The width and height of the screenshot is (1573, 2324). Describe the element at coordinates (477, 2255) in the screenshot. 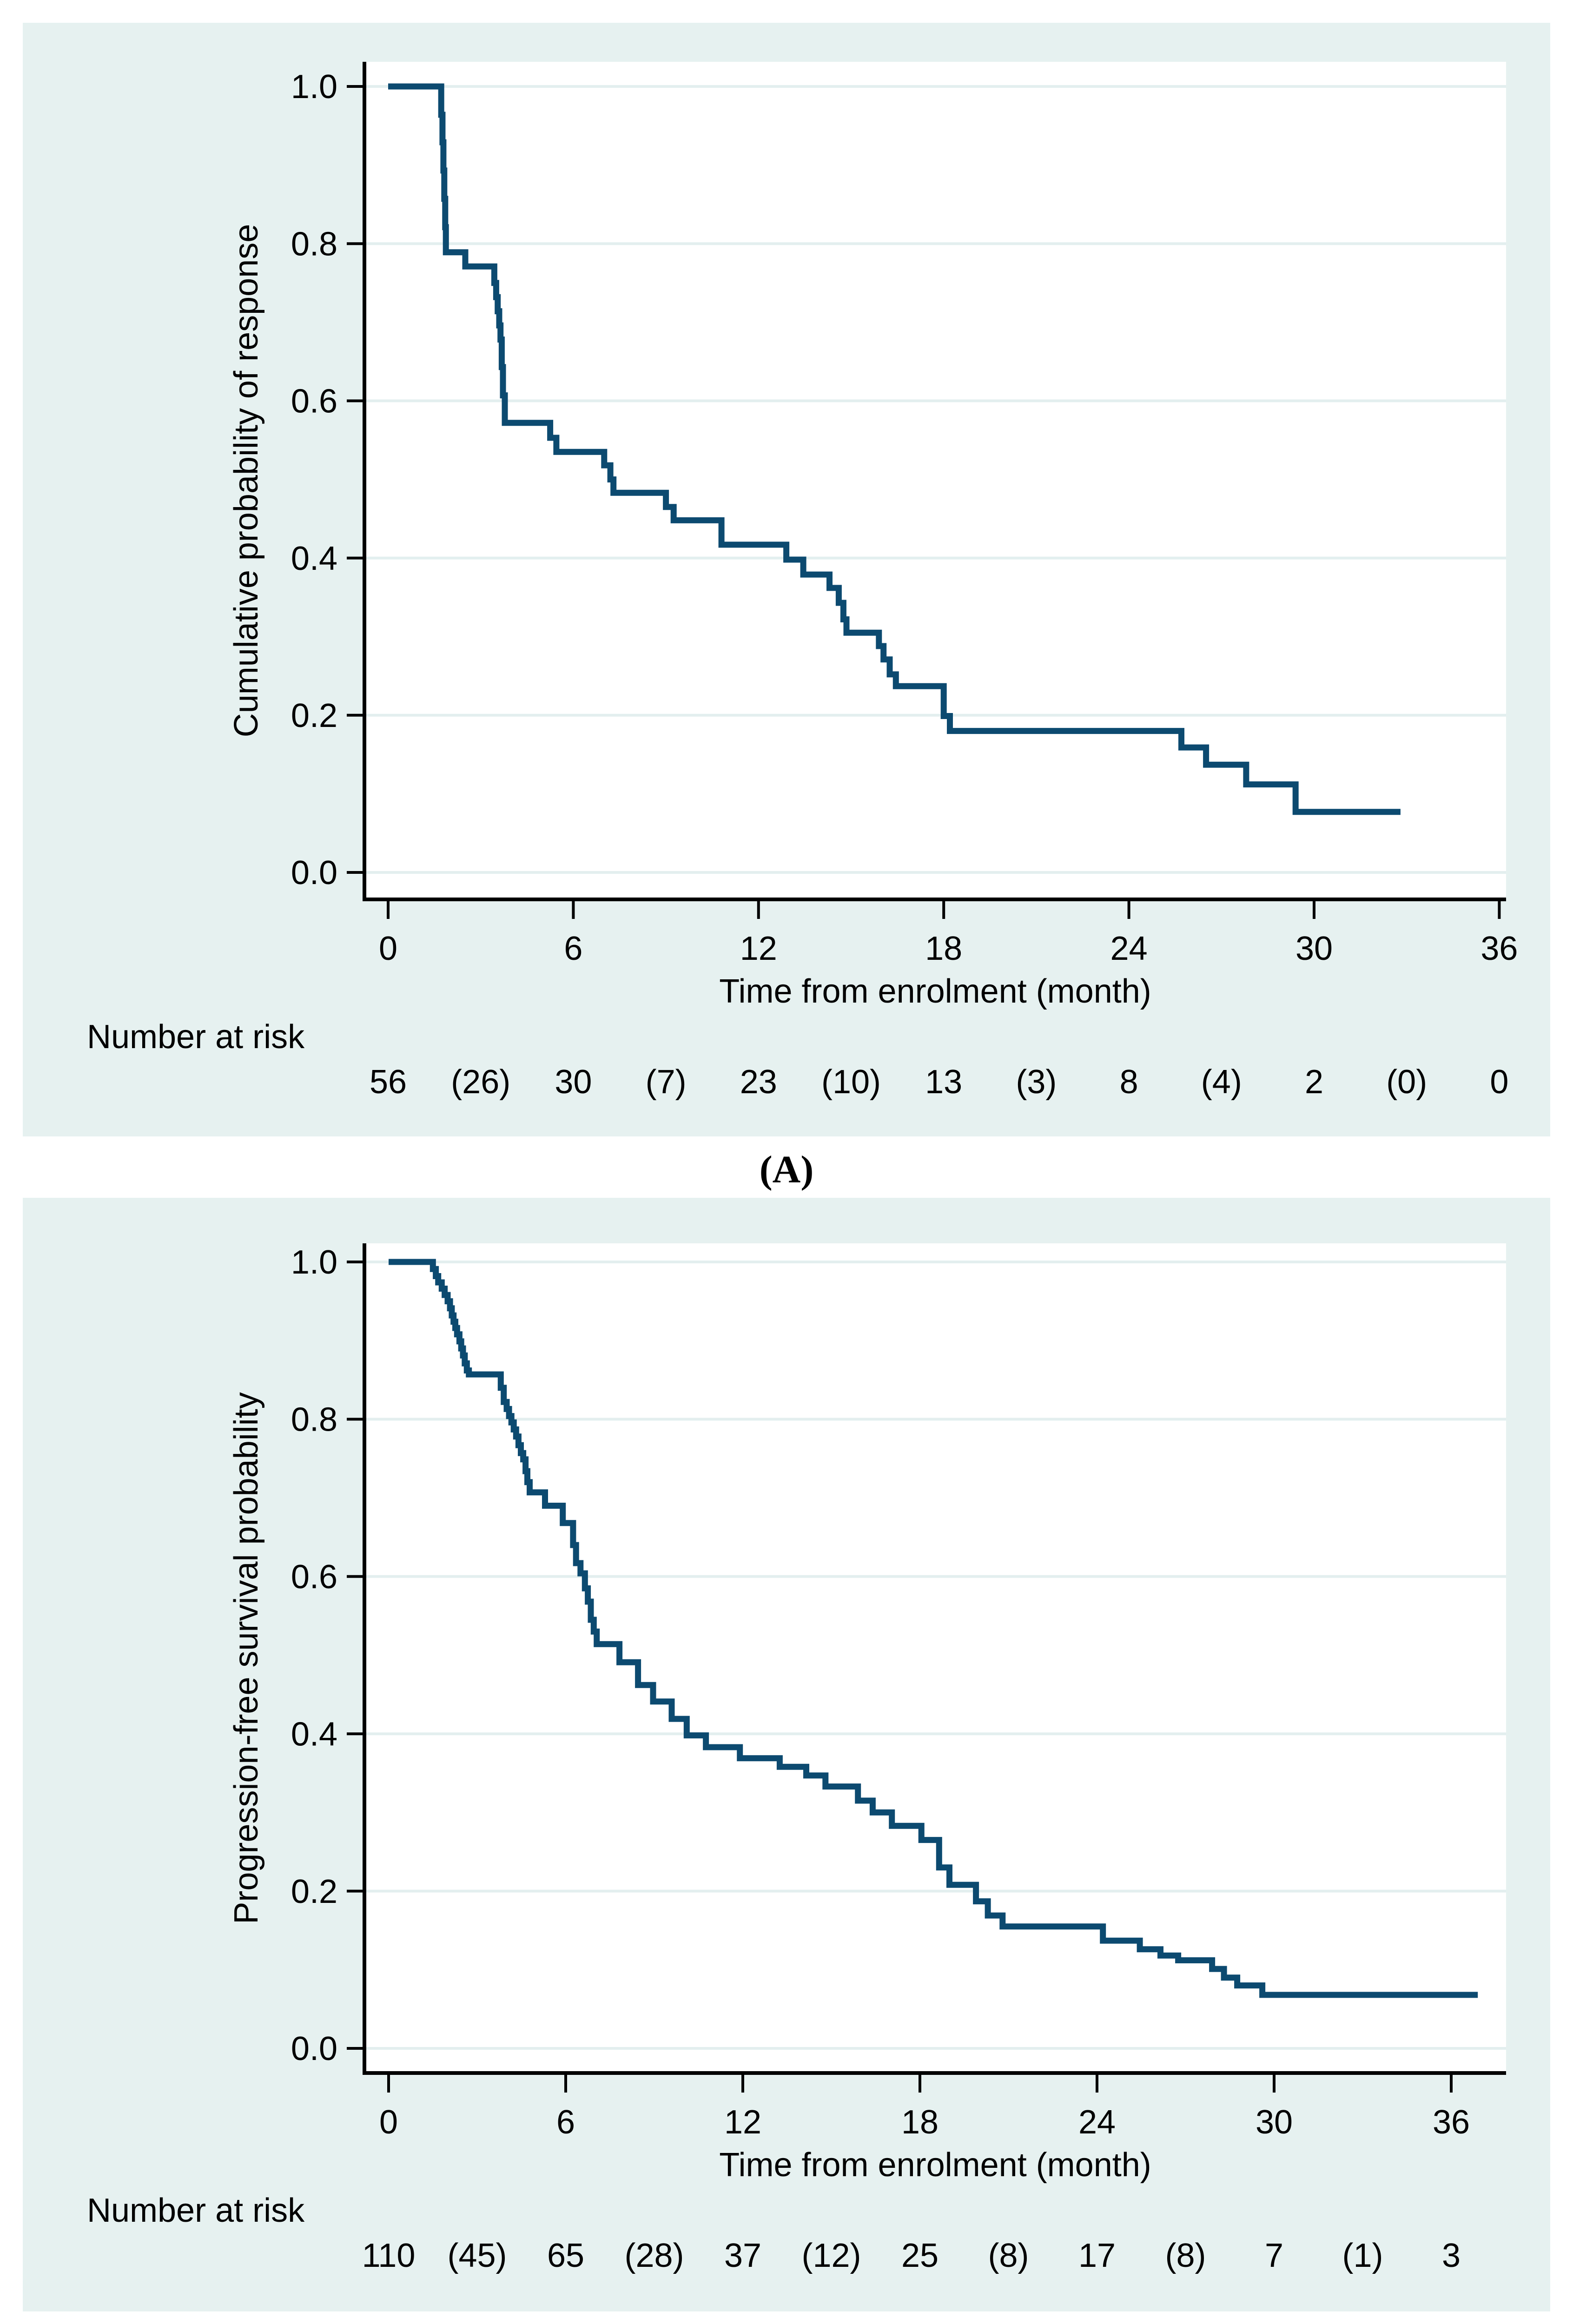

I see `risk-count-censored: (45)` at that location.